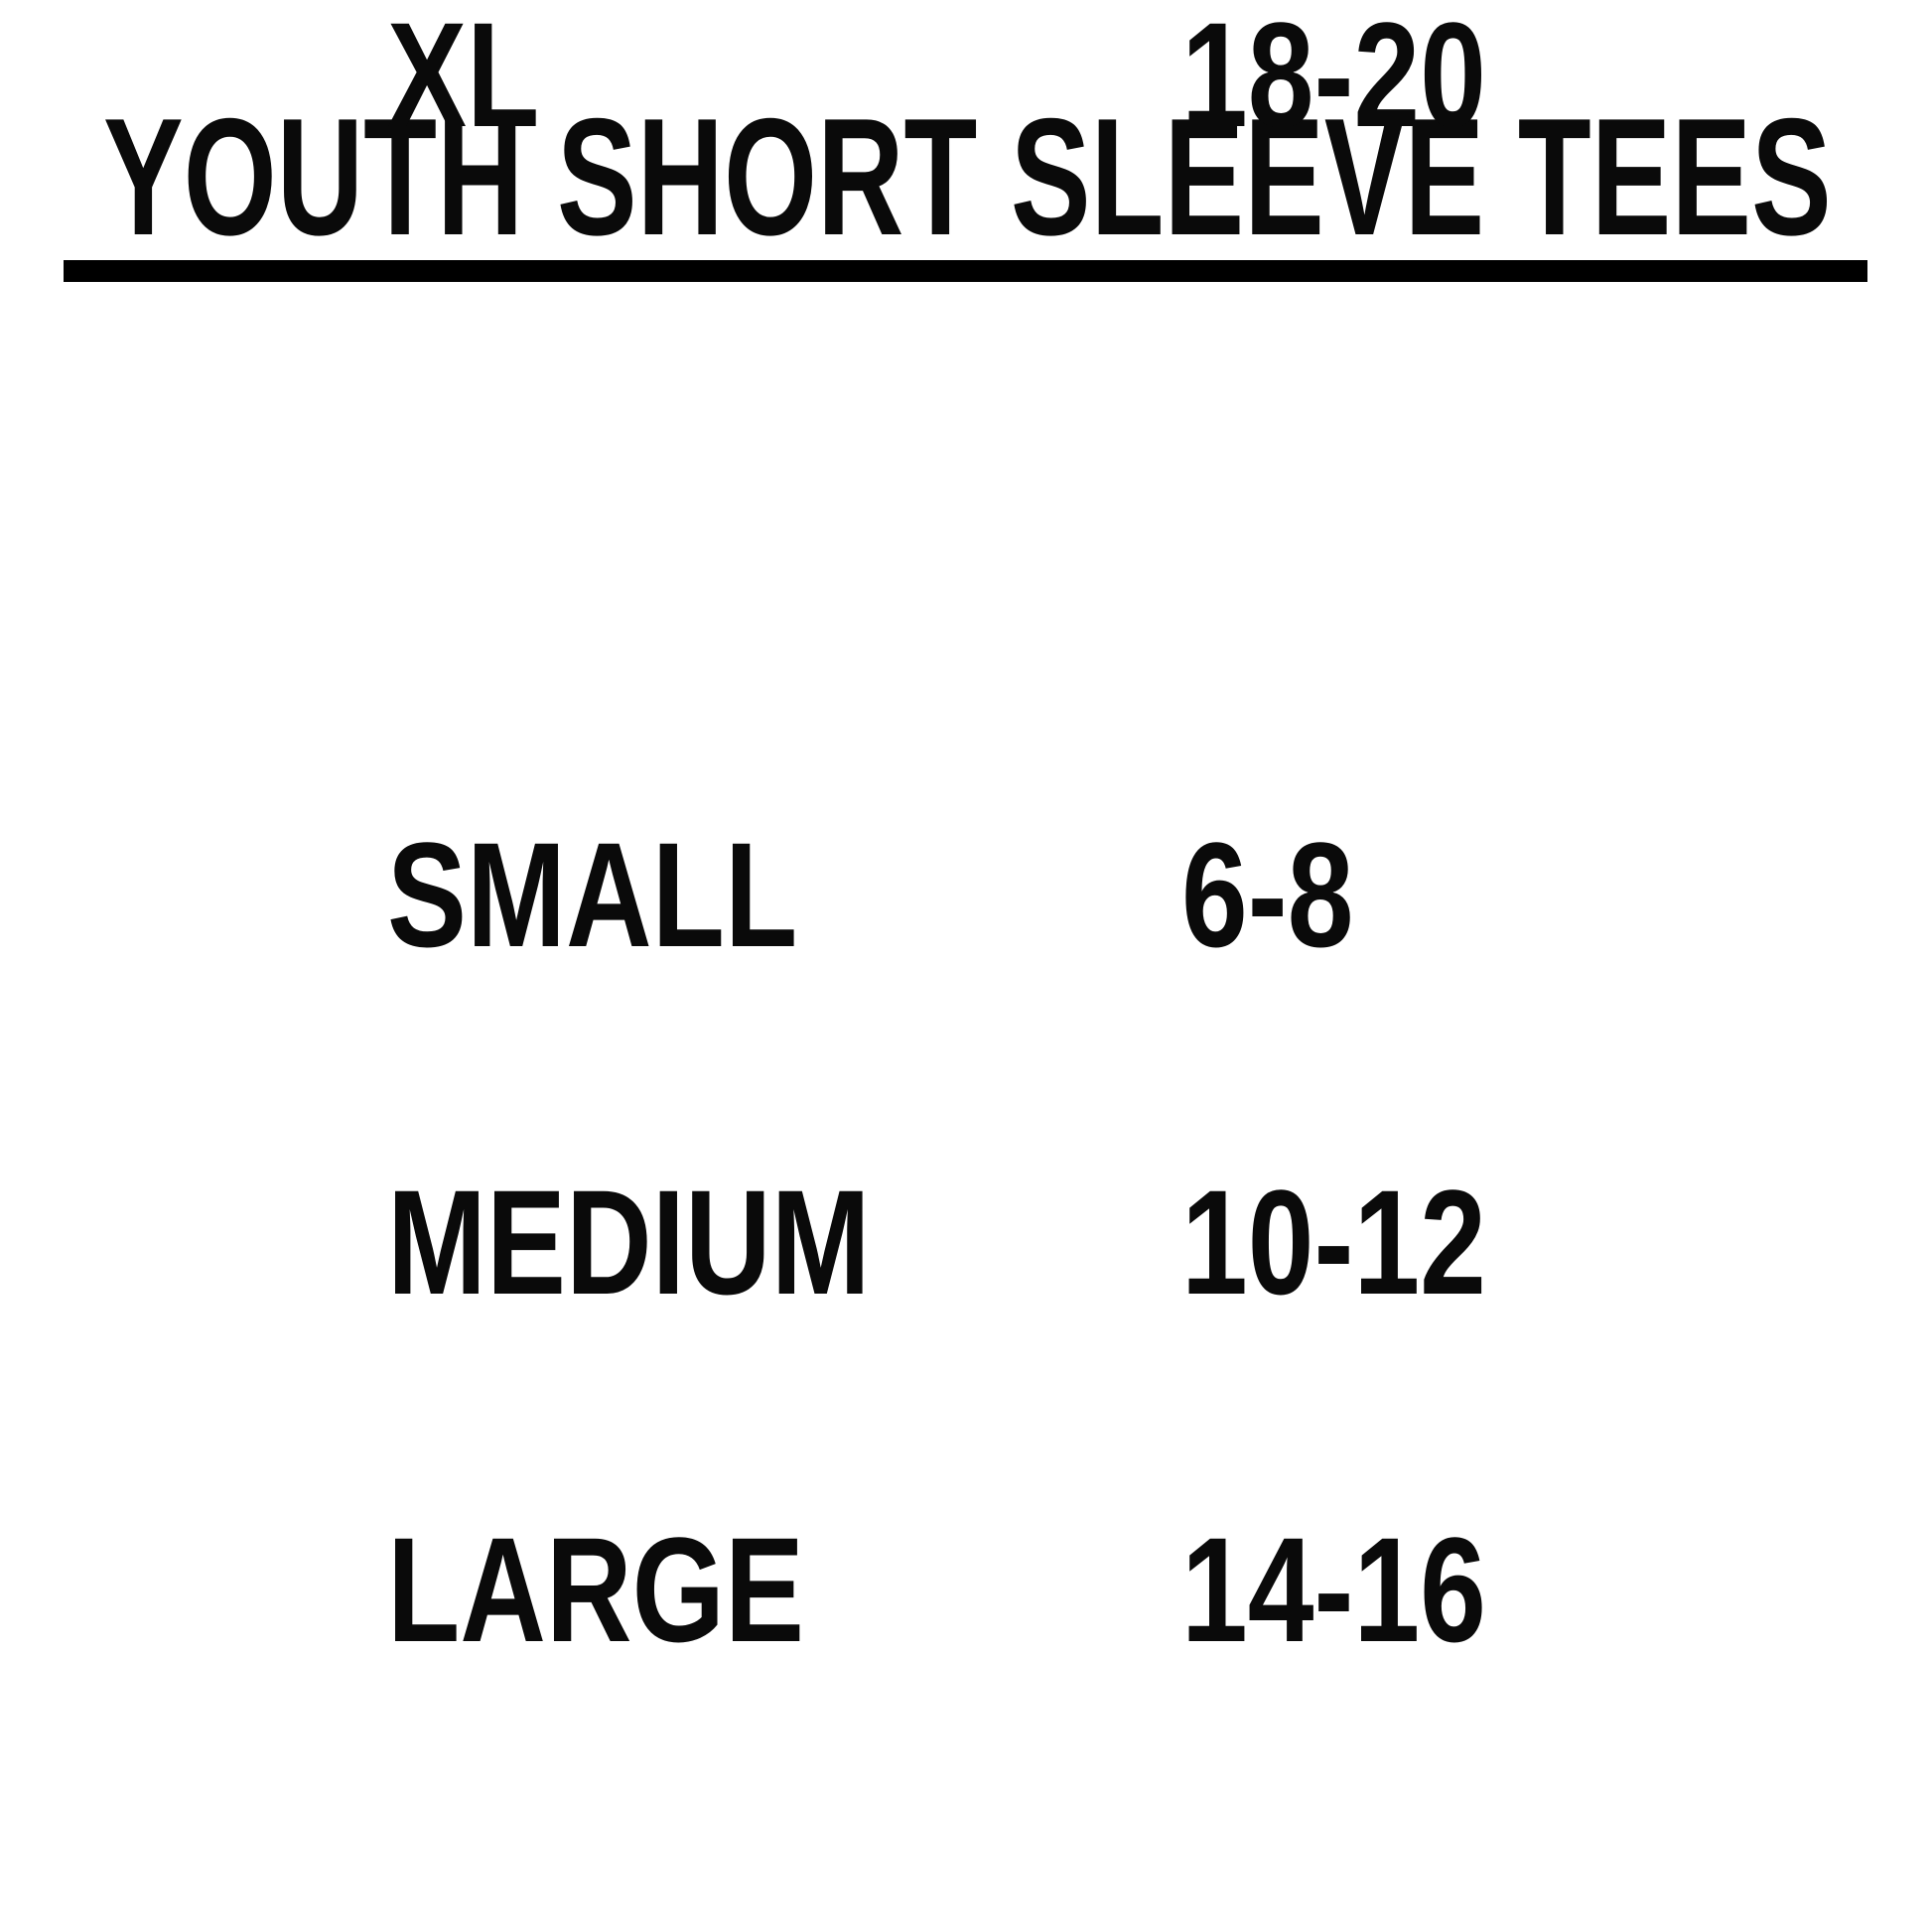 The image size is (1932, 1932). Describe the element at coordinates (593, 894) in the screenshot. I see `size-label: SMALL` at that location.